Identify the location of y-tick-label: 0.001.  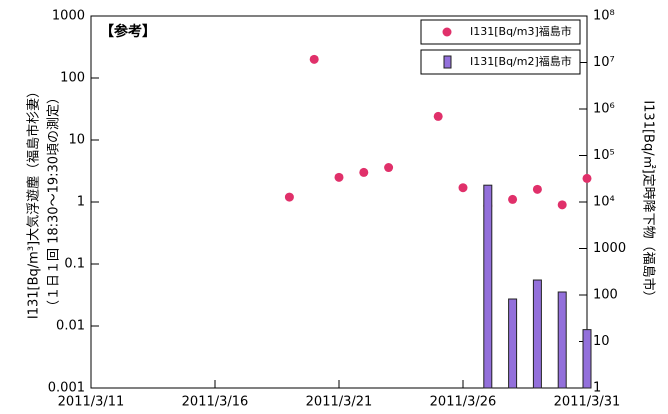
(66, 388).